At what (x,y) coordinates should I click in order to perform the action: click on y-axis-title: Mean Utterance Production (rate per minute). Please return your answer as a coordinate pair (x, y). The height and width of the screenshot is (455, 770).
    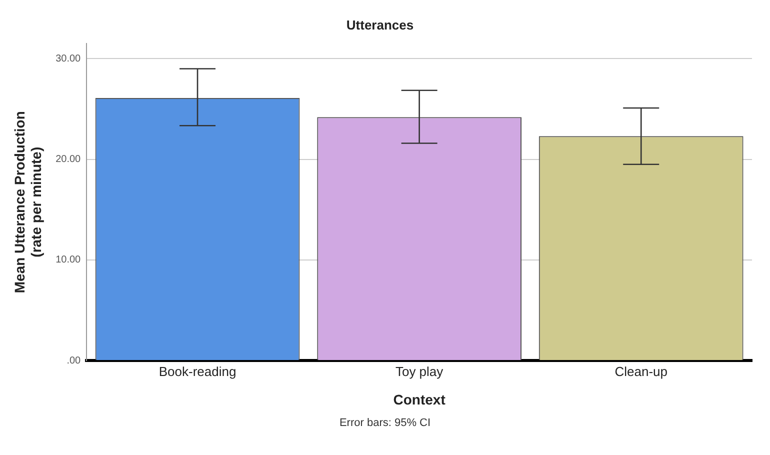
    Looking at the image, I should click on (27, 202).